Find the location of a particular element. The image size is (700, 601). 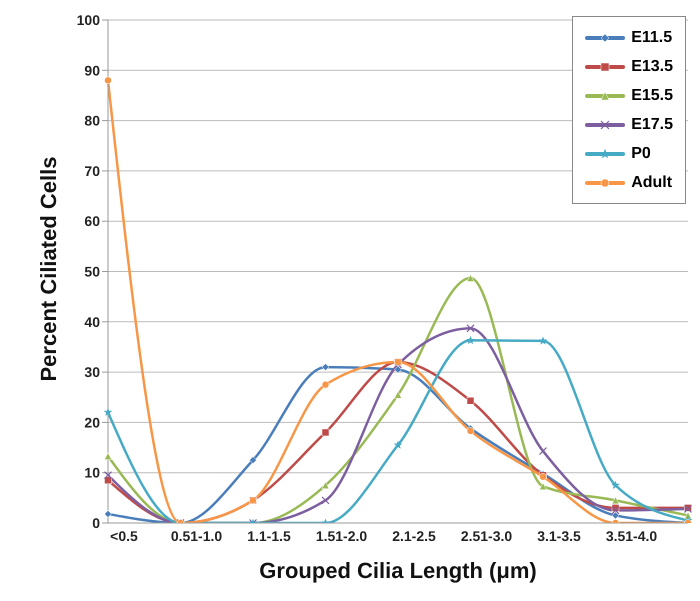

y-tick-label: 90 is located at coordinates (92, 70).